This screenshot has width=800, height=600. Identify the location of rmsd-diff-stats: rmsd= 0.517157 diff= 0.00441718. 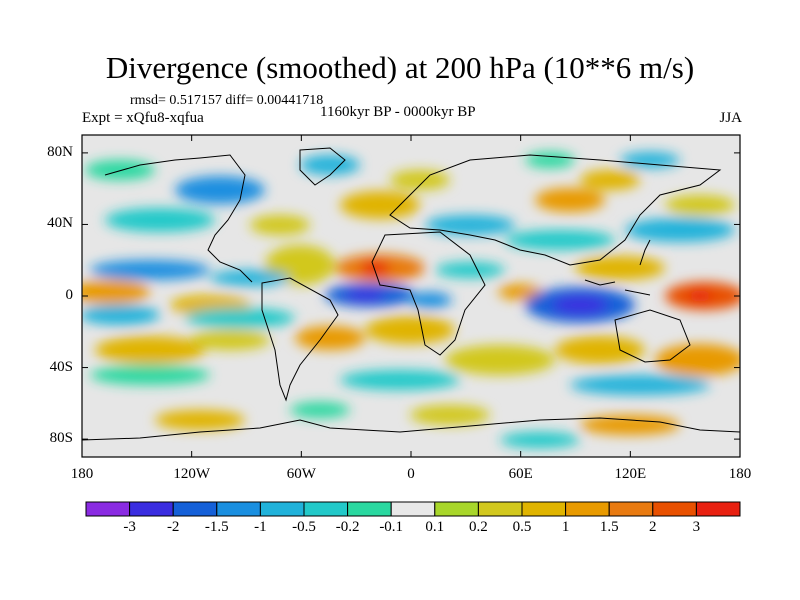
(227, 100).